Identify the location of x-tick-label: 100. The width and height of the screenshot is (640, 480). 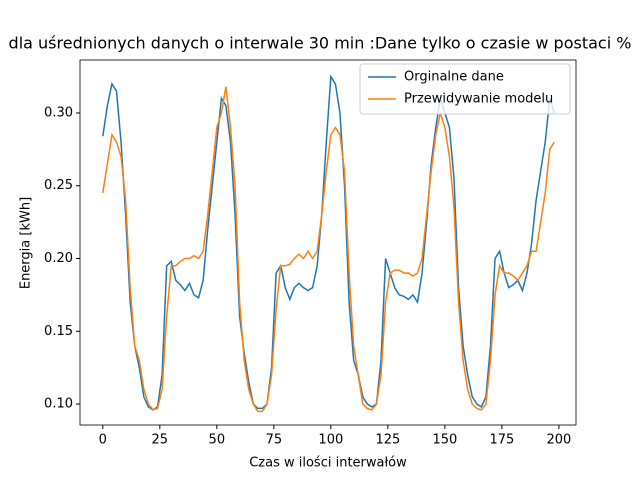
(330, 440).